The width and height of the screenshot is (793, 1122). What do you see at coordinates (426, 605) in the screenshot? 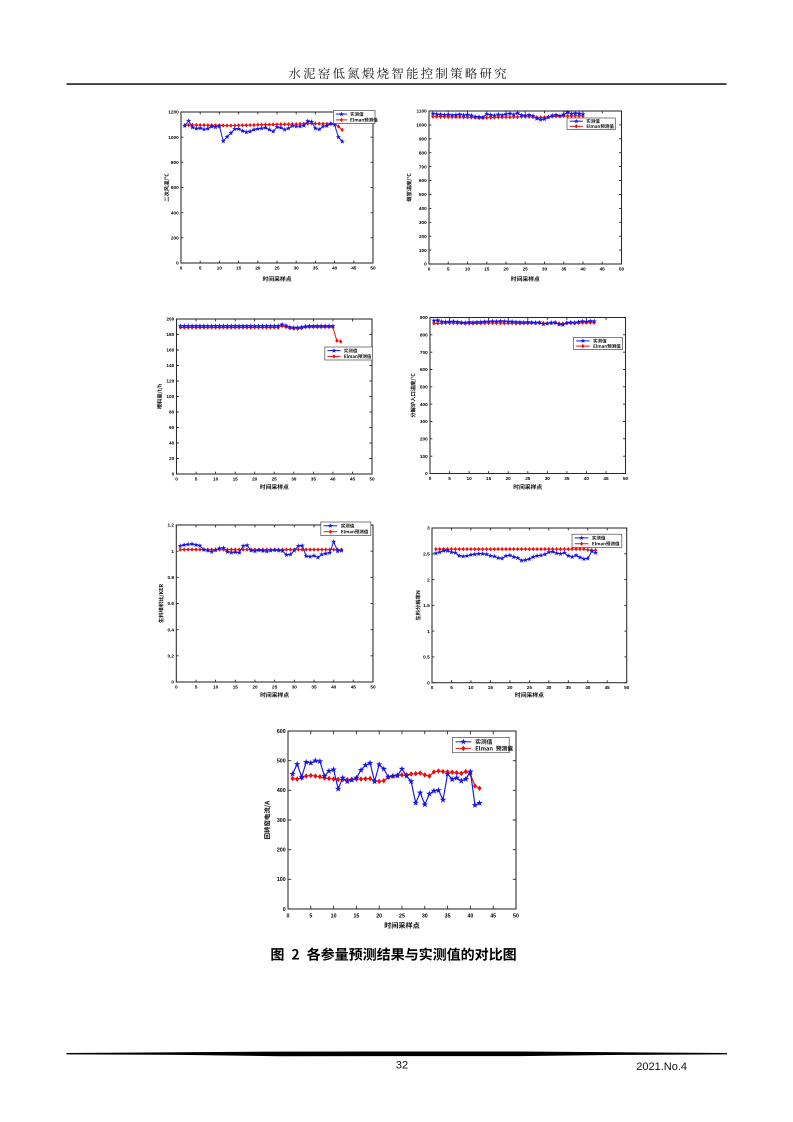
I see `svg-text: 1.5` at bounding box center [426, 605].